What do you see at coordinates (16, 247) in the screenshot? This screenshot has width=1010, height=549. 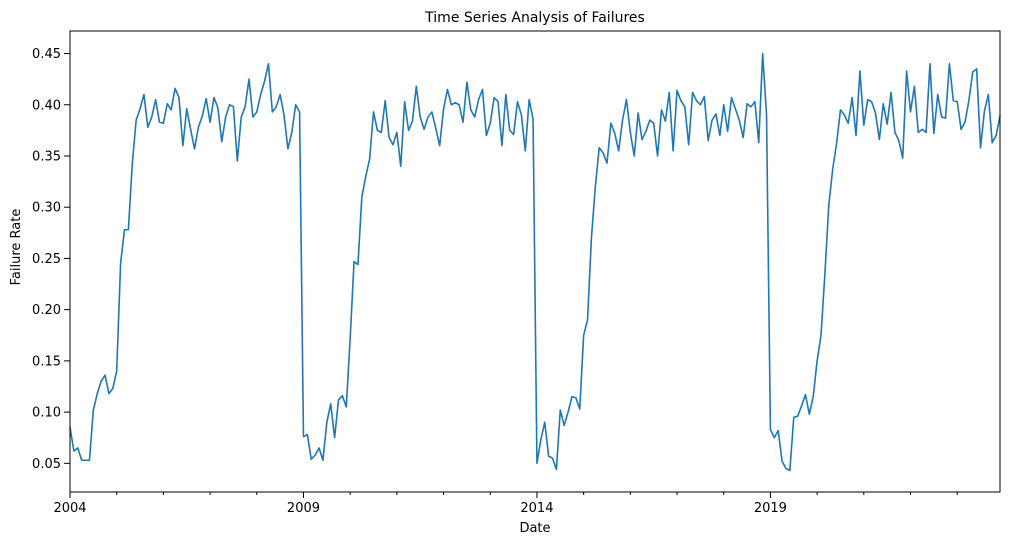 I see `y-axis-label: Failure Rate` at bounding box center [16, 247].